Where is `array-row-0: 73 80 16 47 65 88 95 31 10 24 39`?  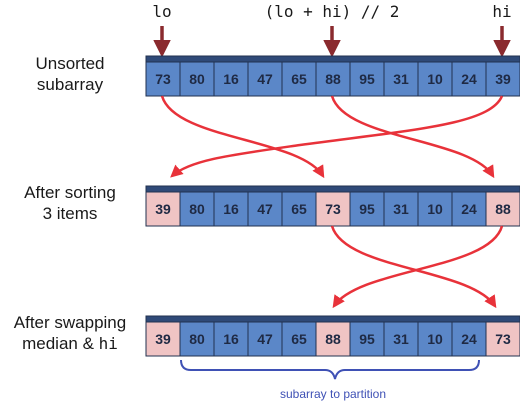
array-row-0: 73 80 16 47 65 88 95 31 10 24 39 is located at coordinates (332, 76).